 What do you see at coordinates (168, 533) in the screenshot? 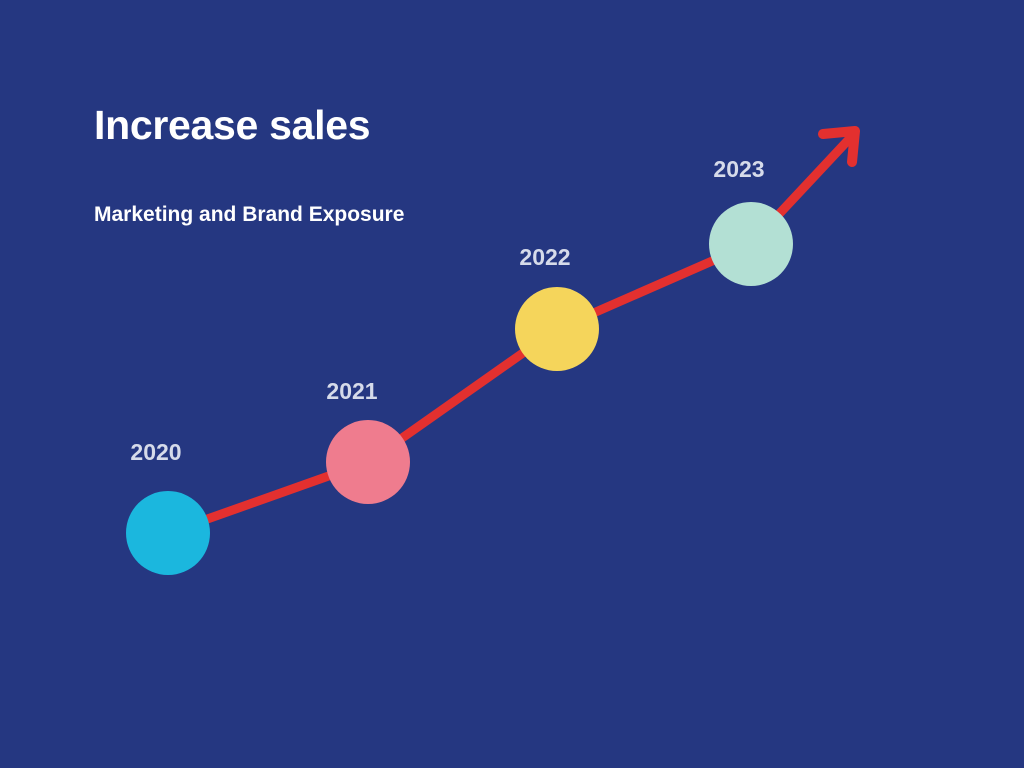
I see `milestone-node-2020` at bounding box center [168, 533].